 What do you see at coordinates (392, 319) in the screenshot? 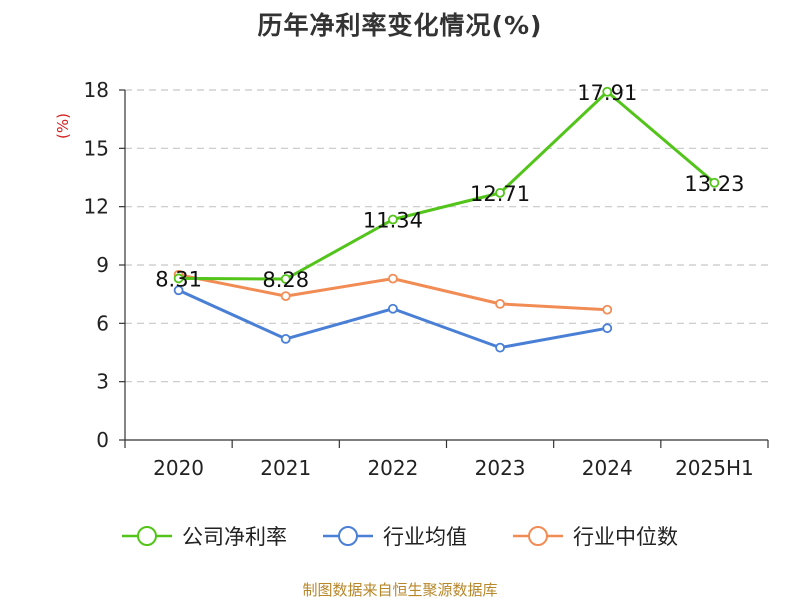
I see `series-line` at bounding box center [392, 319].